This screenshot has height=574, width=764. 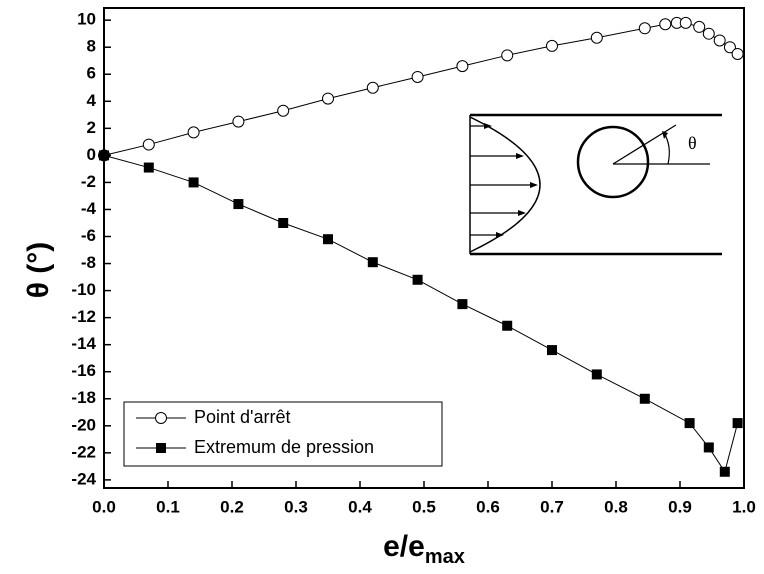 What do you see at coordinates (424, 506) in the screenshot?
I see `x-tick-label: 0.5` at bounding box center [424, 506].